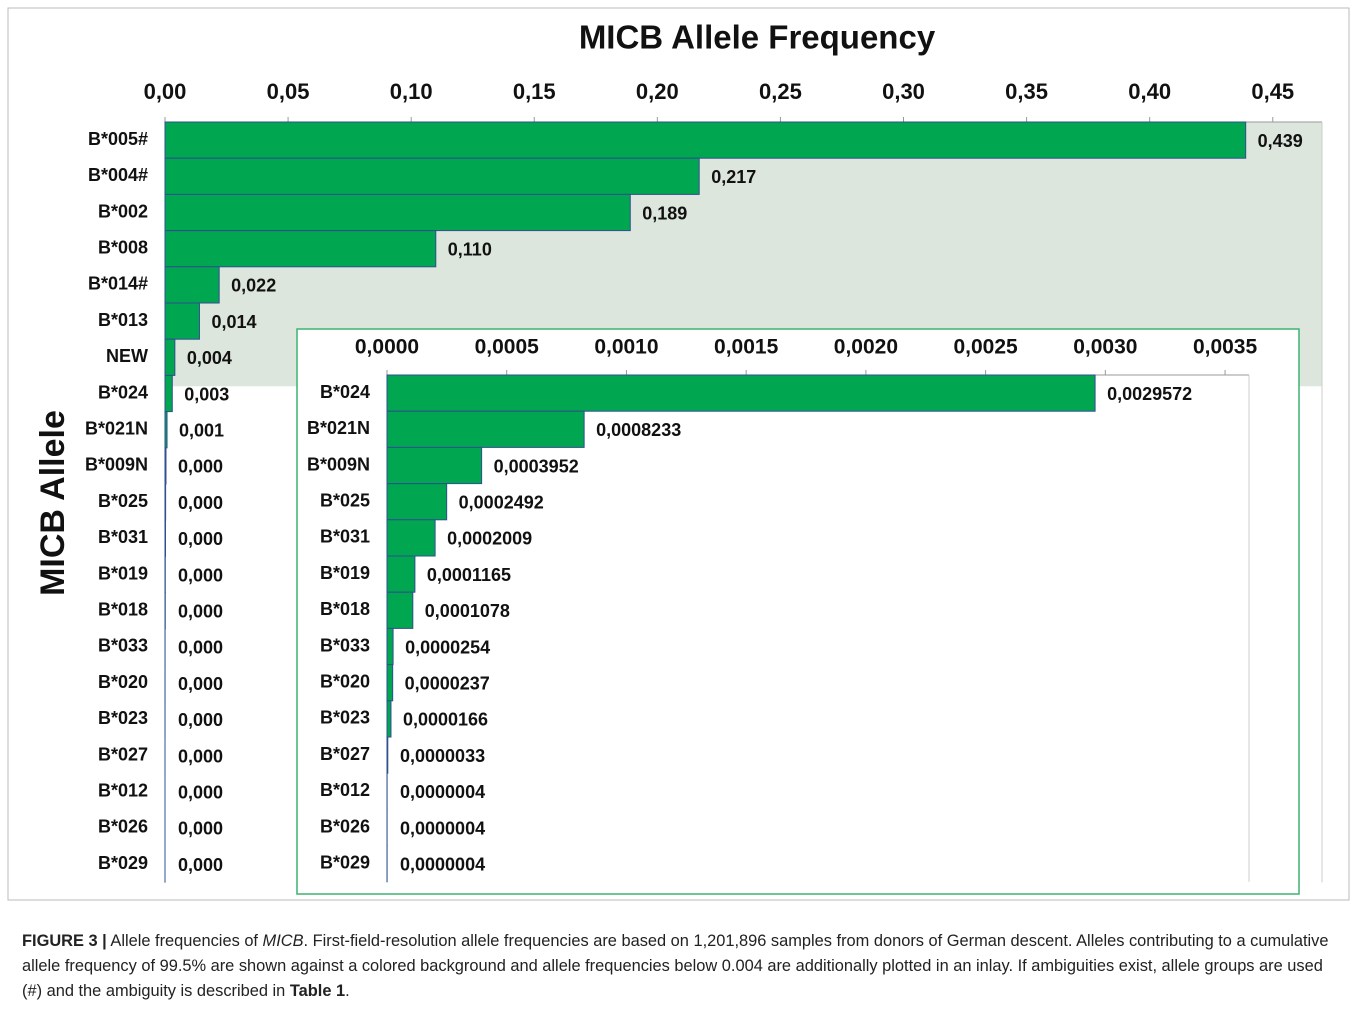 This screenshot has height=1009, width=1357. Describe the element at coordinates (288, 91) in the screenshot. I see `x-tick-label: 0,05` at that location.